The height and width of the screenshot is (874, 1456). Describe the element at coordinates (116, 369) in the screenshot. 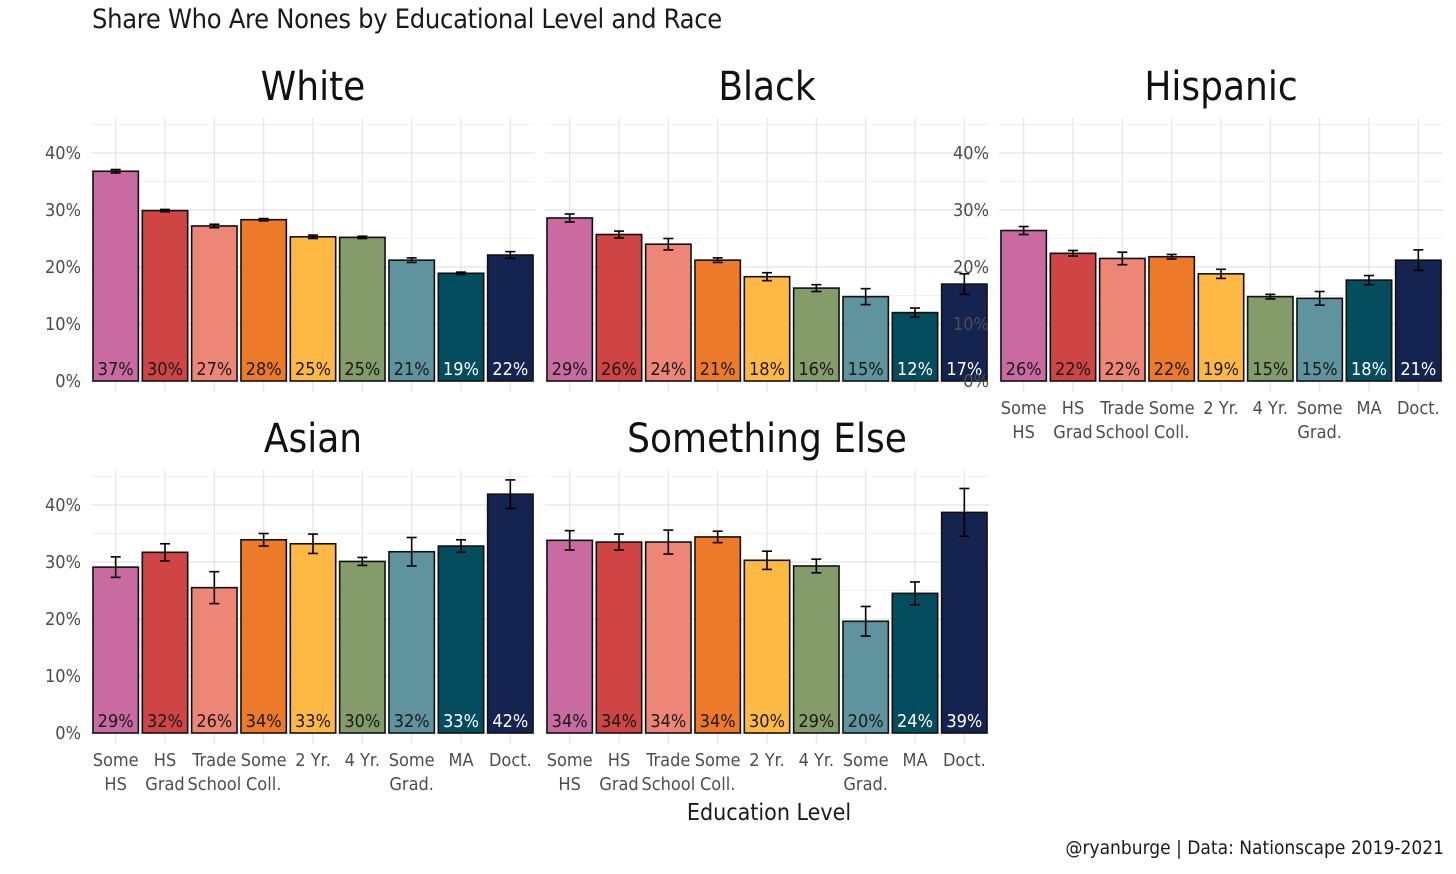

I see `bar-value-label: 37%` at that location.